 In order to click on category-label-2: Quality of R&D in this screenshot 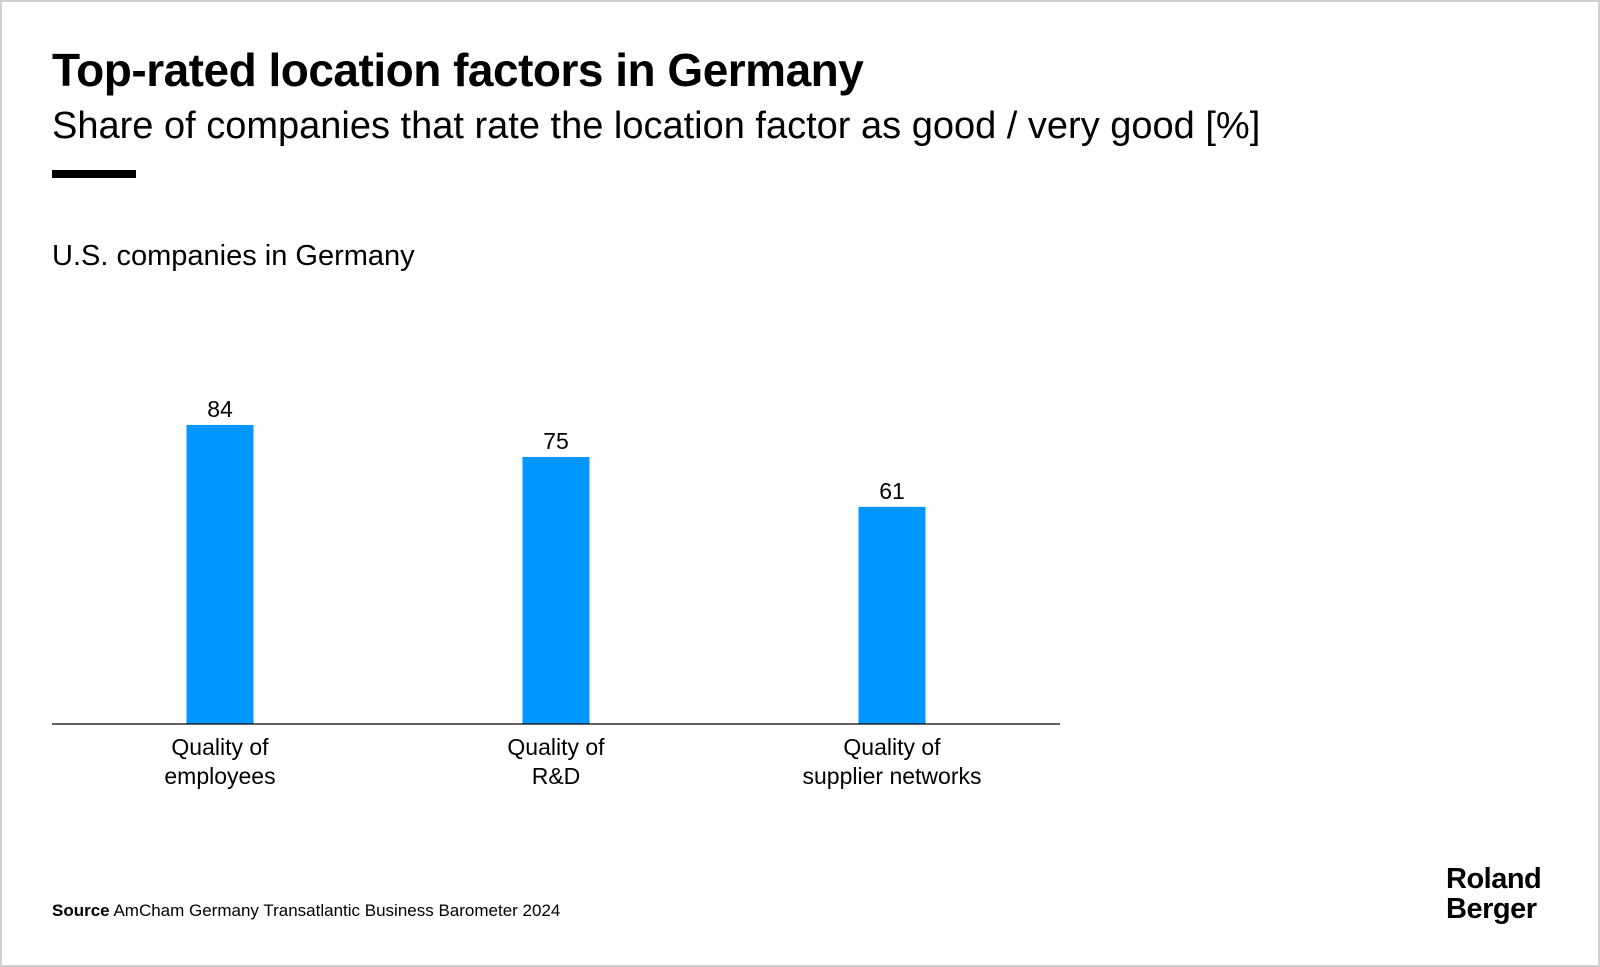, I will do `click(556, 761)`.